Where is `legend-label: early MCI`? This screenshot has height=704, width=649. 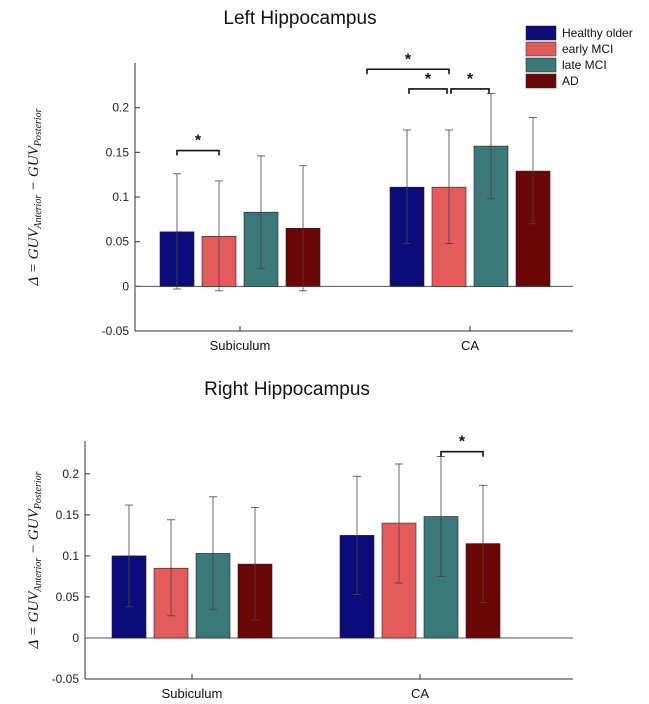 legend-label: early MCI is located at coordinates (587, 49).